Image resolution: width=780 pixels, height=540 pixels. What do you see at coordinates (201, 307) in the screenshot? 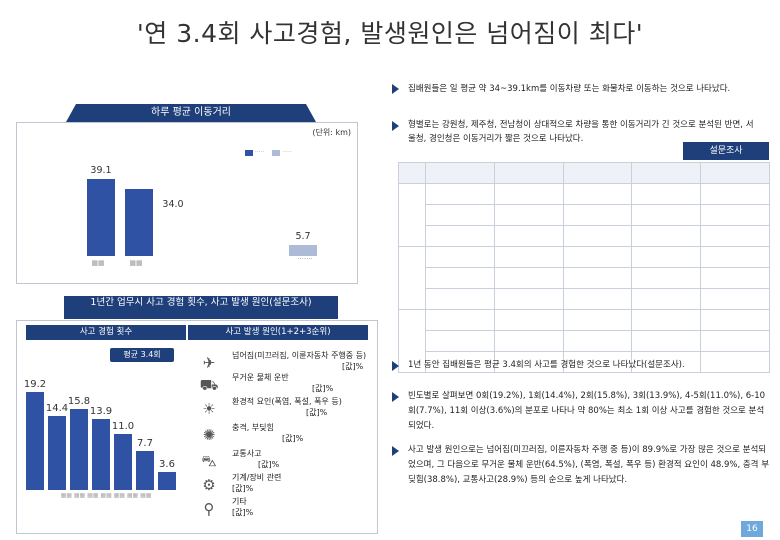
I see `accident-section-header: 1년간 업무시 사고 경험 횟수, 사고 발생 원인(설문조사)` at bounding box center [201, 307].